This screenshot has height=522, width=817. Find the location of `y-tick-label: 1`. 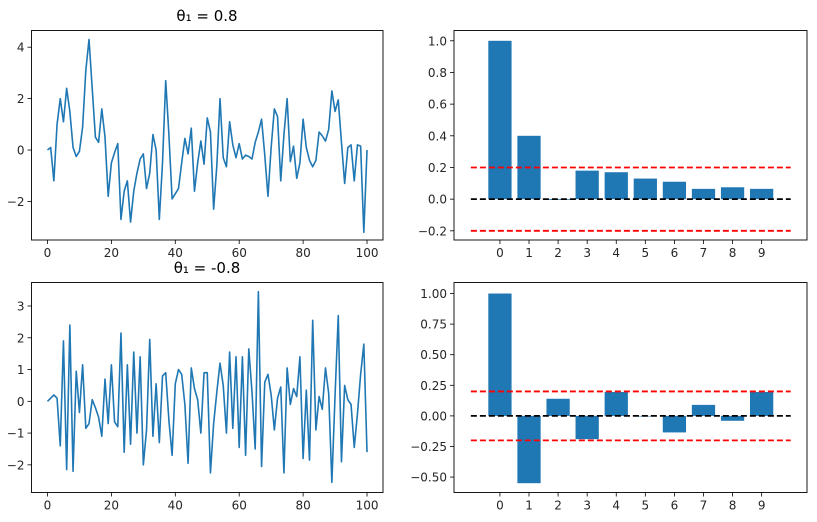

y-tick-label: 1 is located at coordinates (21, 370).